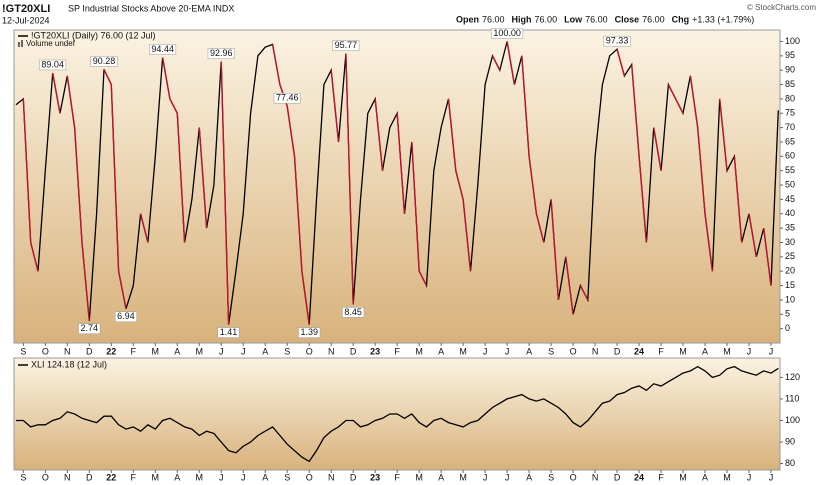 Image resolution: width=818 pixels, height=485 pixels. I want to click on y-tick-label: 55, so click(790, 170).